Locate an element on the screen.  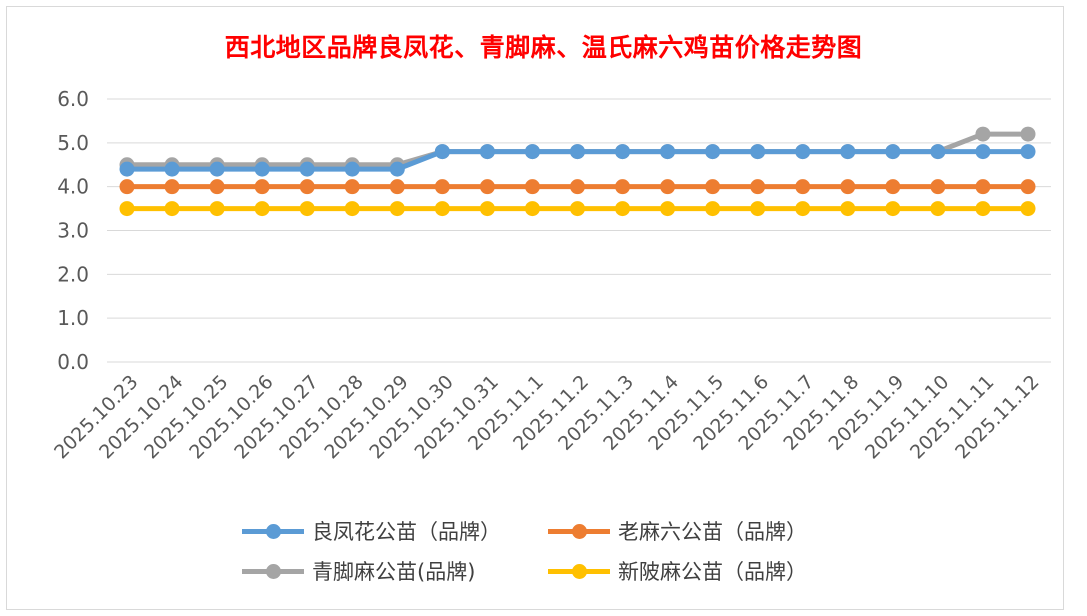
legend-item-series-2: 老麻六公苗（品牌） is located at coordinates (677, 531).